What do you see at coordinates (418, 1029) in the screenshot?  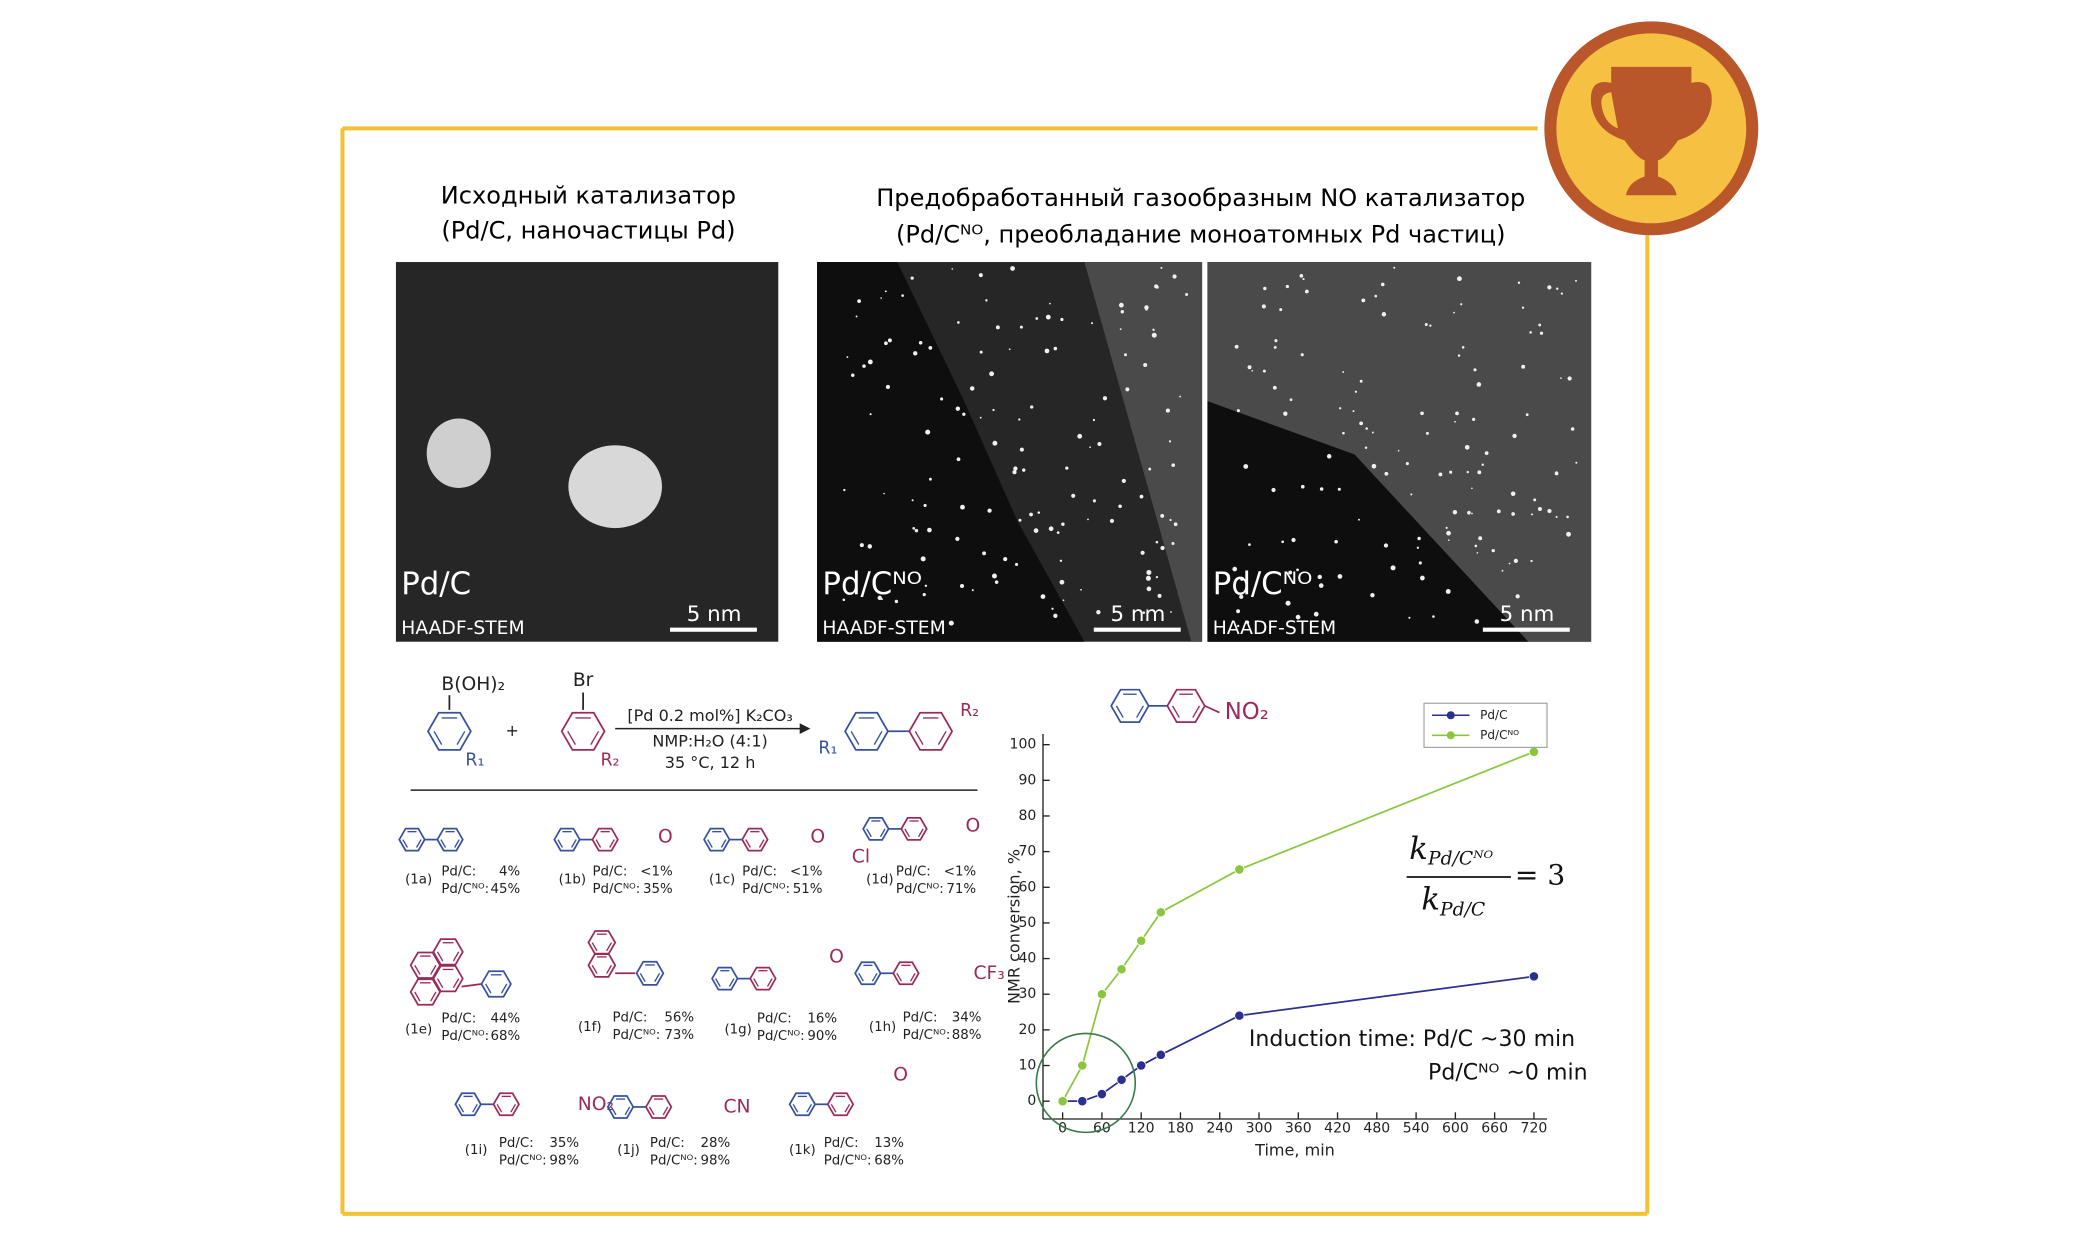 I see `compound-id: (1e)` at bounding box center [418, 1029].